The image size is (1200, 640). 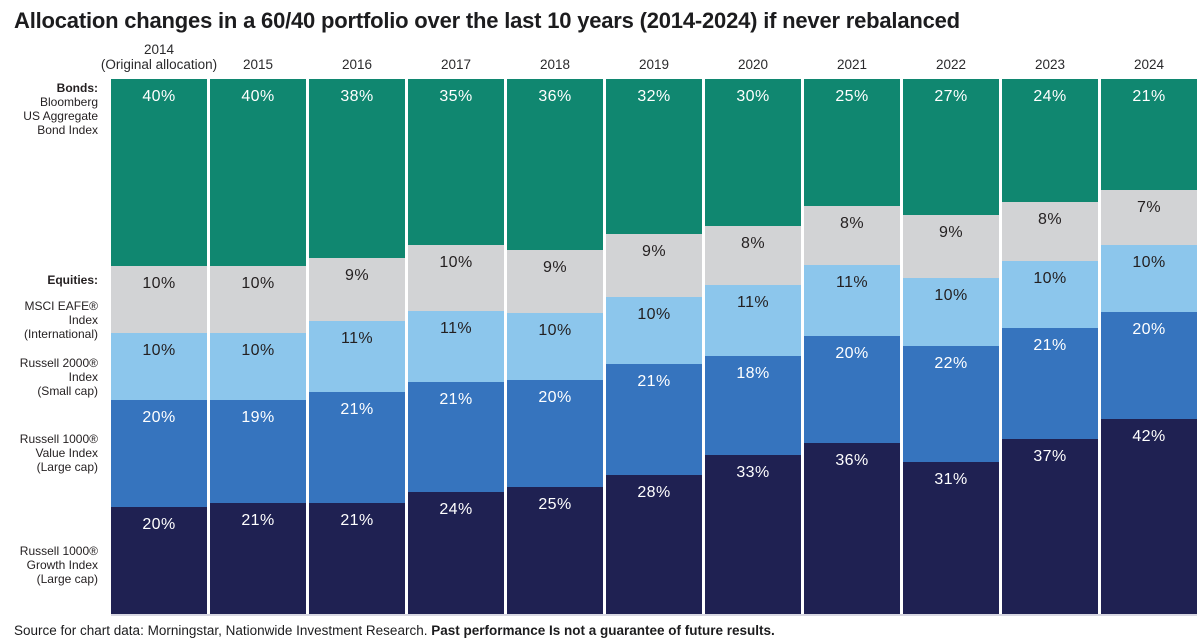 I want to click on column-bars: 35% 10% 11% 21% 24%, so click(x=456, y=346).